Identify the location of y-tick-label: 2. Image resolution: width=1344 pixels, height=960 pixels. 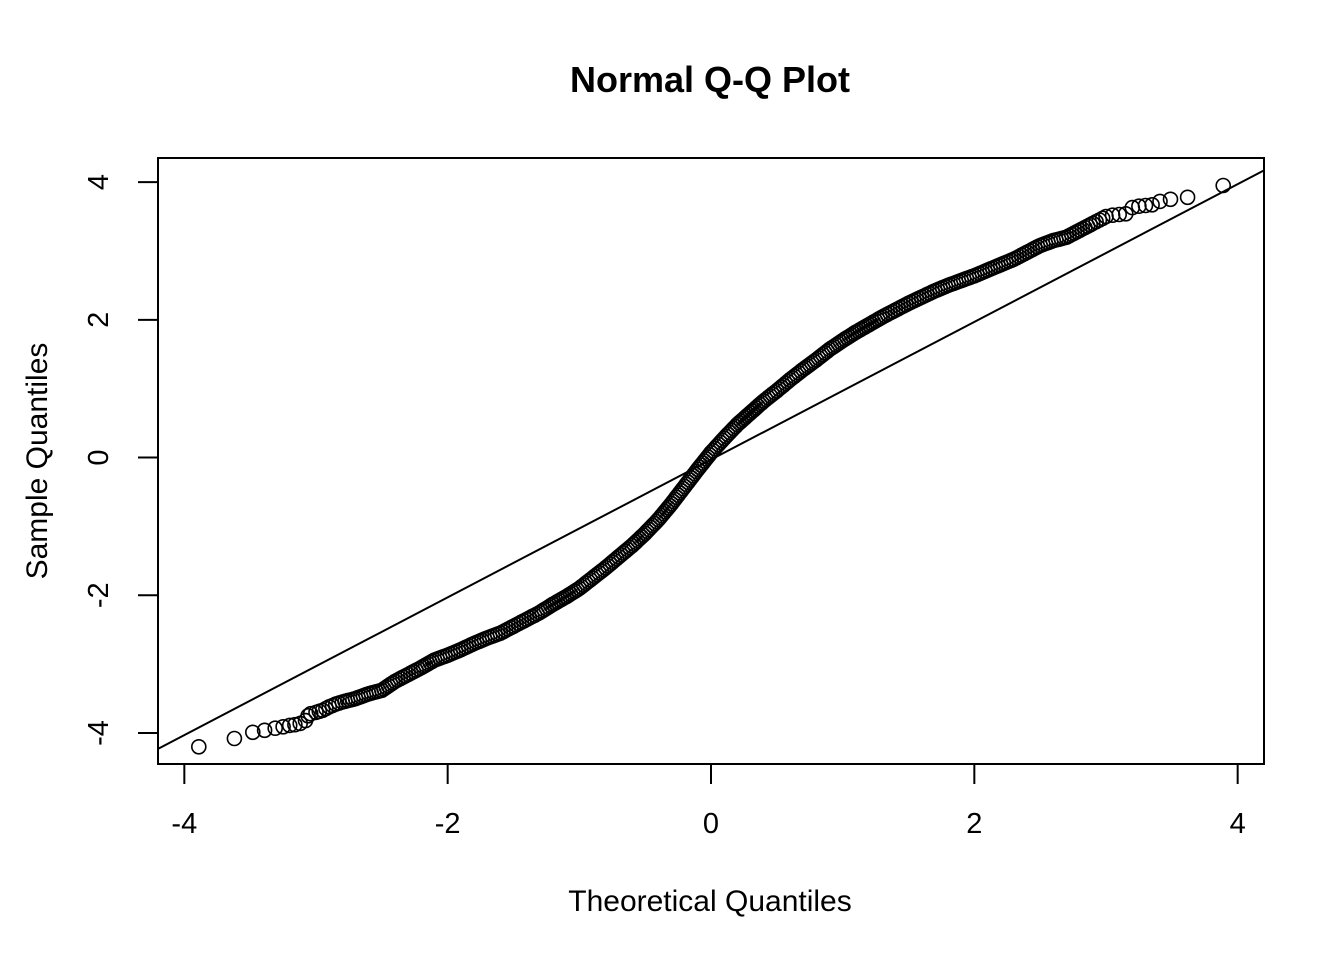
(99, 320).